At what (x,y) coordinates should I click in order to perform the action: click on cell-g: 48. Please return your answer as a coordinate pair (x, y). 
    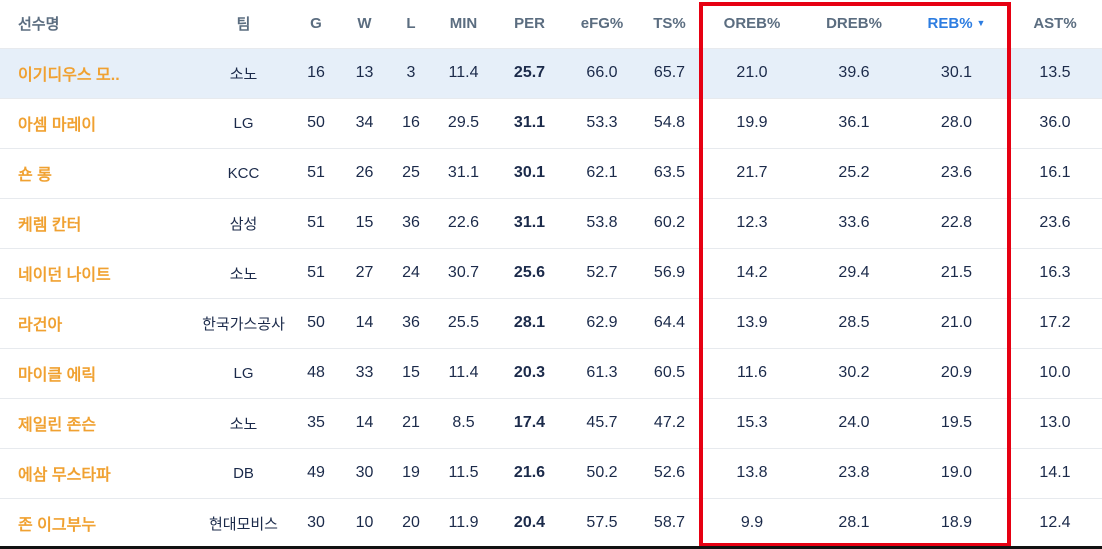
    Looking at the image, I should click on (316, 373).